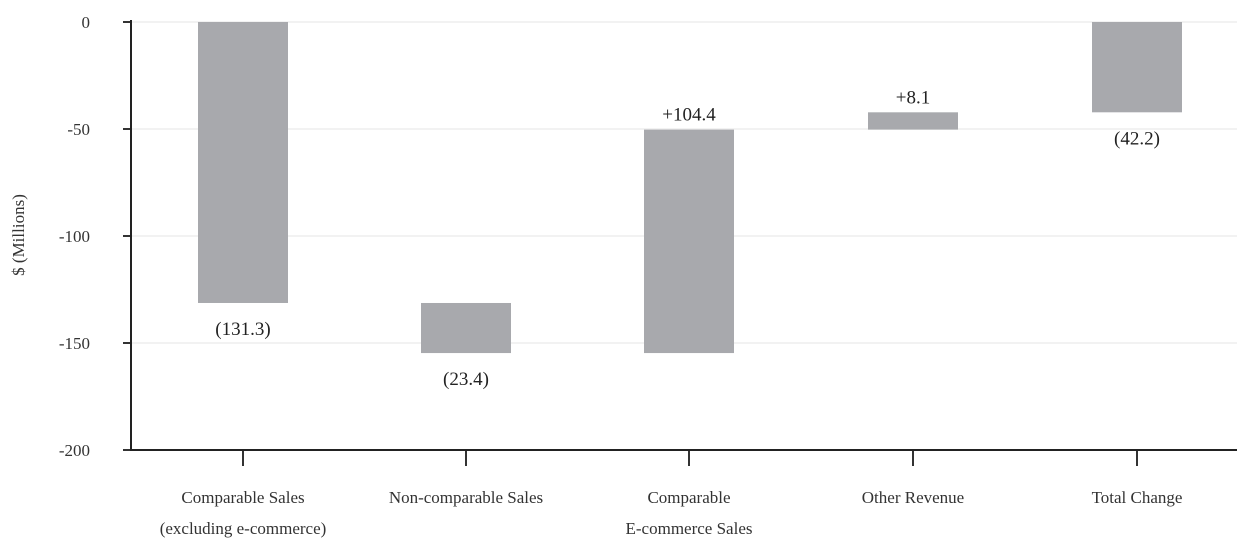 This screenshot has width=1237, height=540. I want to click on y-axis-title: $ (Millions), so click(18, 235).